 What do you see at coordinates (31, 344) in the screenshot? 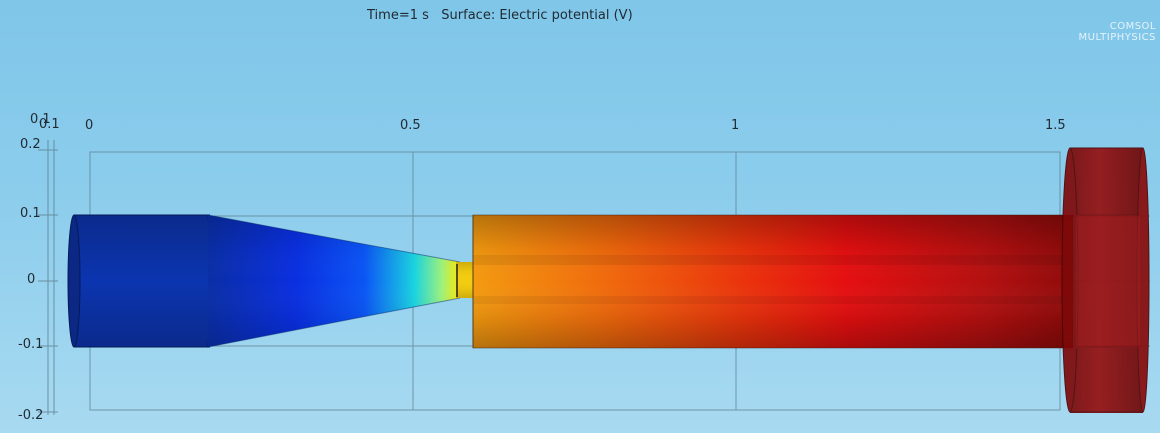
I see `y-tick-label: -0.1` at bounding box center [31, 344].